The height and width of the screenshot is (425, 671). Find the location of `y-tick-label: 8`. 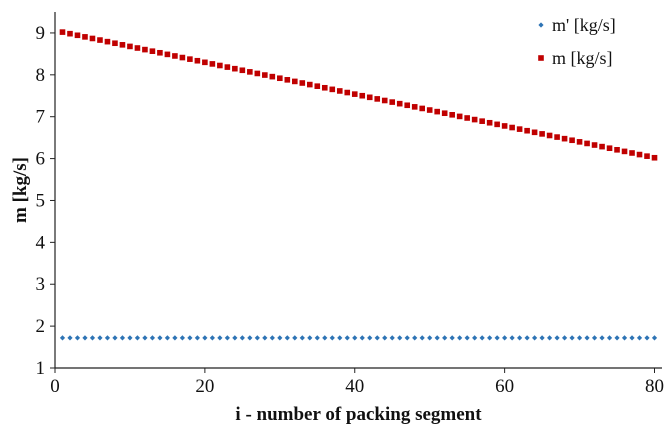

y-tick-label: 8 is located at coordinates (41, 75).